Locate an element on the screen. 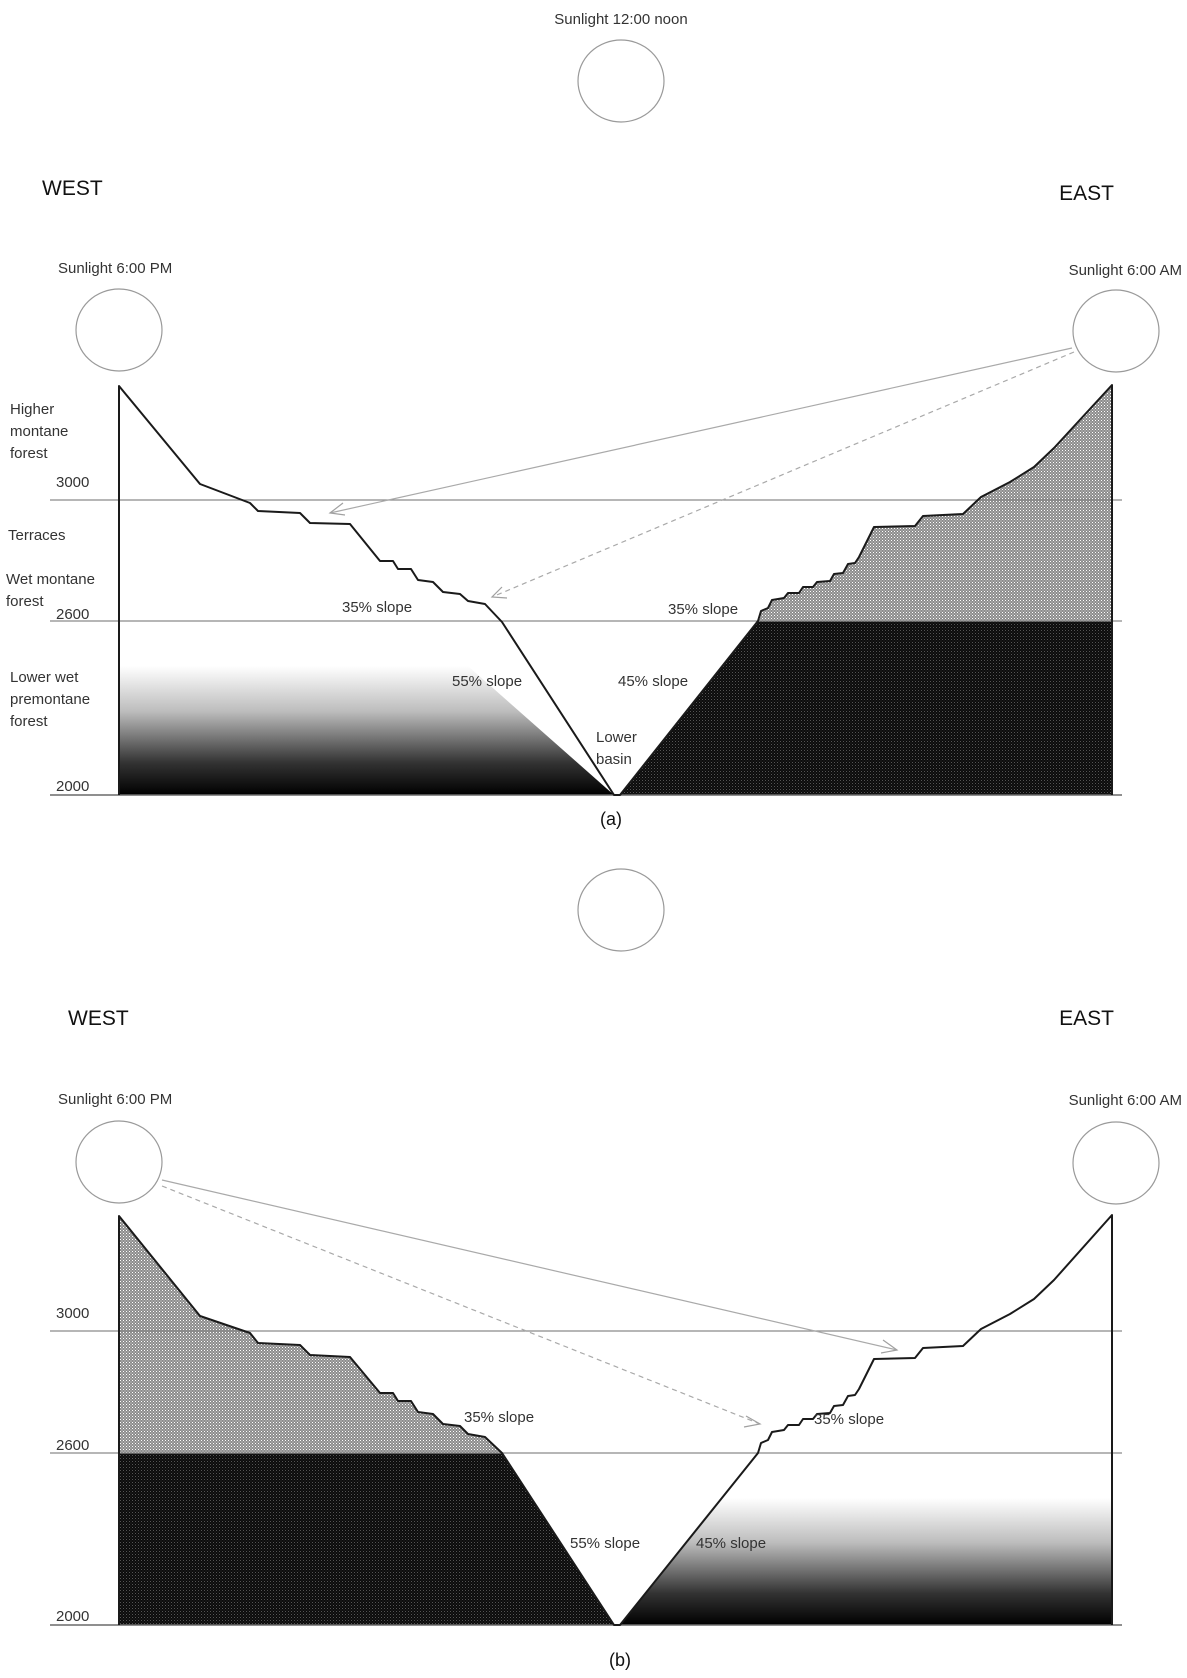 The width and height of the screenshot is (1187, 1678). panel-a-zone-terraces: Terraces is located at coordinates (37, 535).